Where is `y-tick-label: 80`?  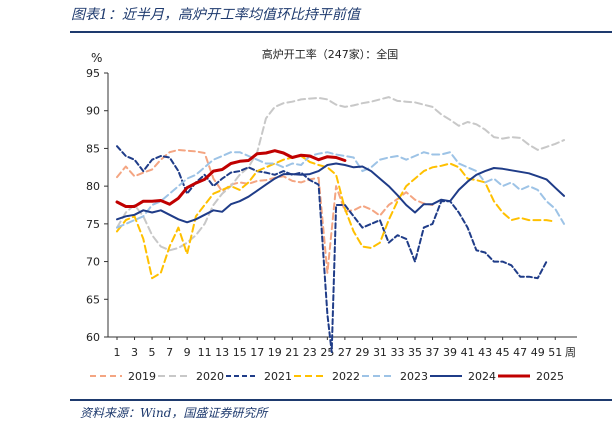
y-tick-label: 80 is located at coordinates (93, 186).